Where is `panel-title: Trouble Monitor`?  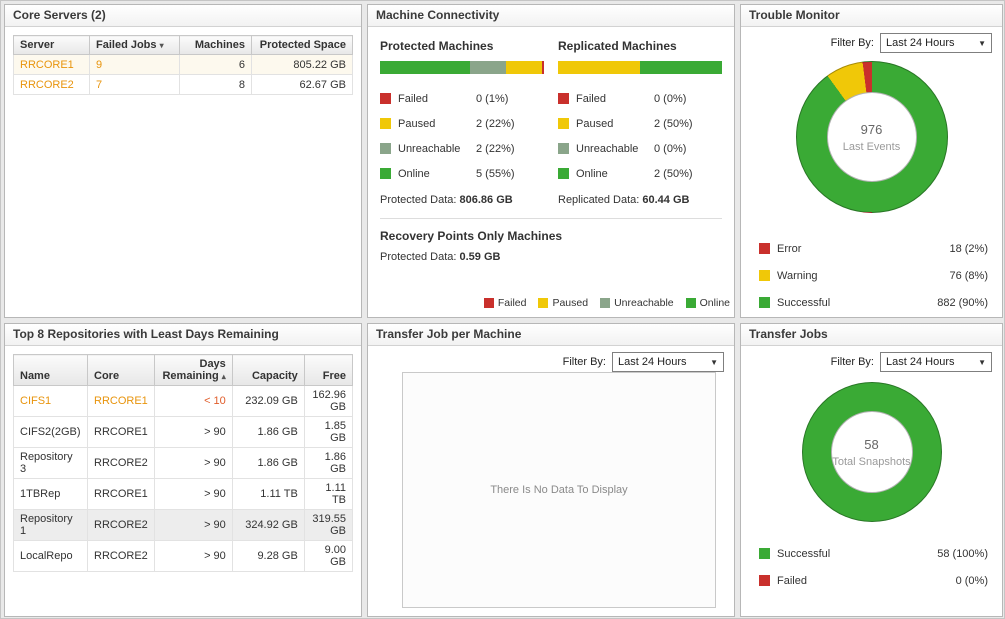
panel-title: Trouble Monitor is located at coordinates (871, 16).